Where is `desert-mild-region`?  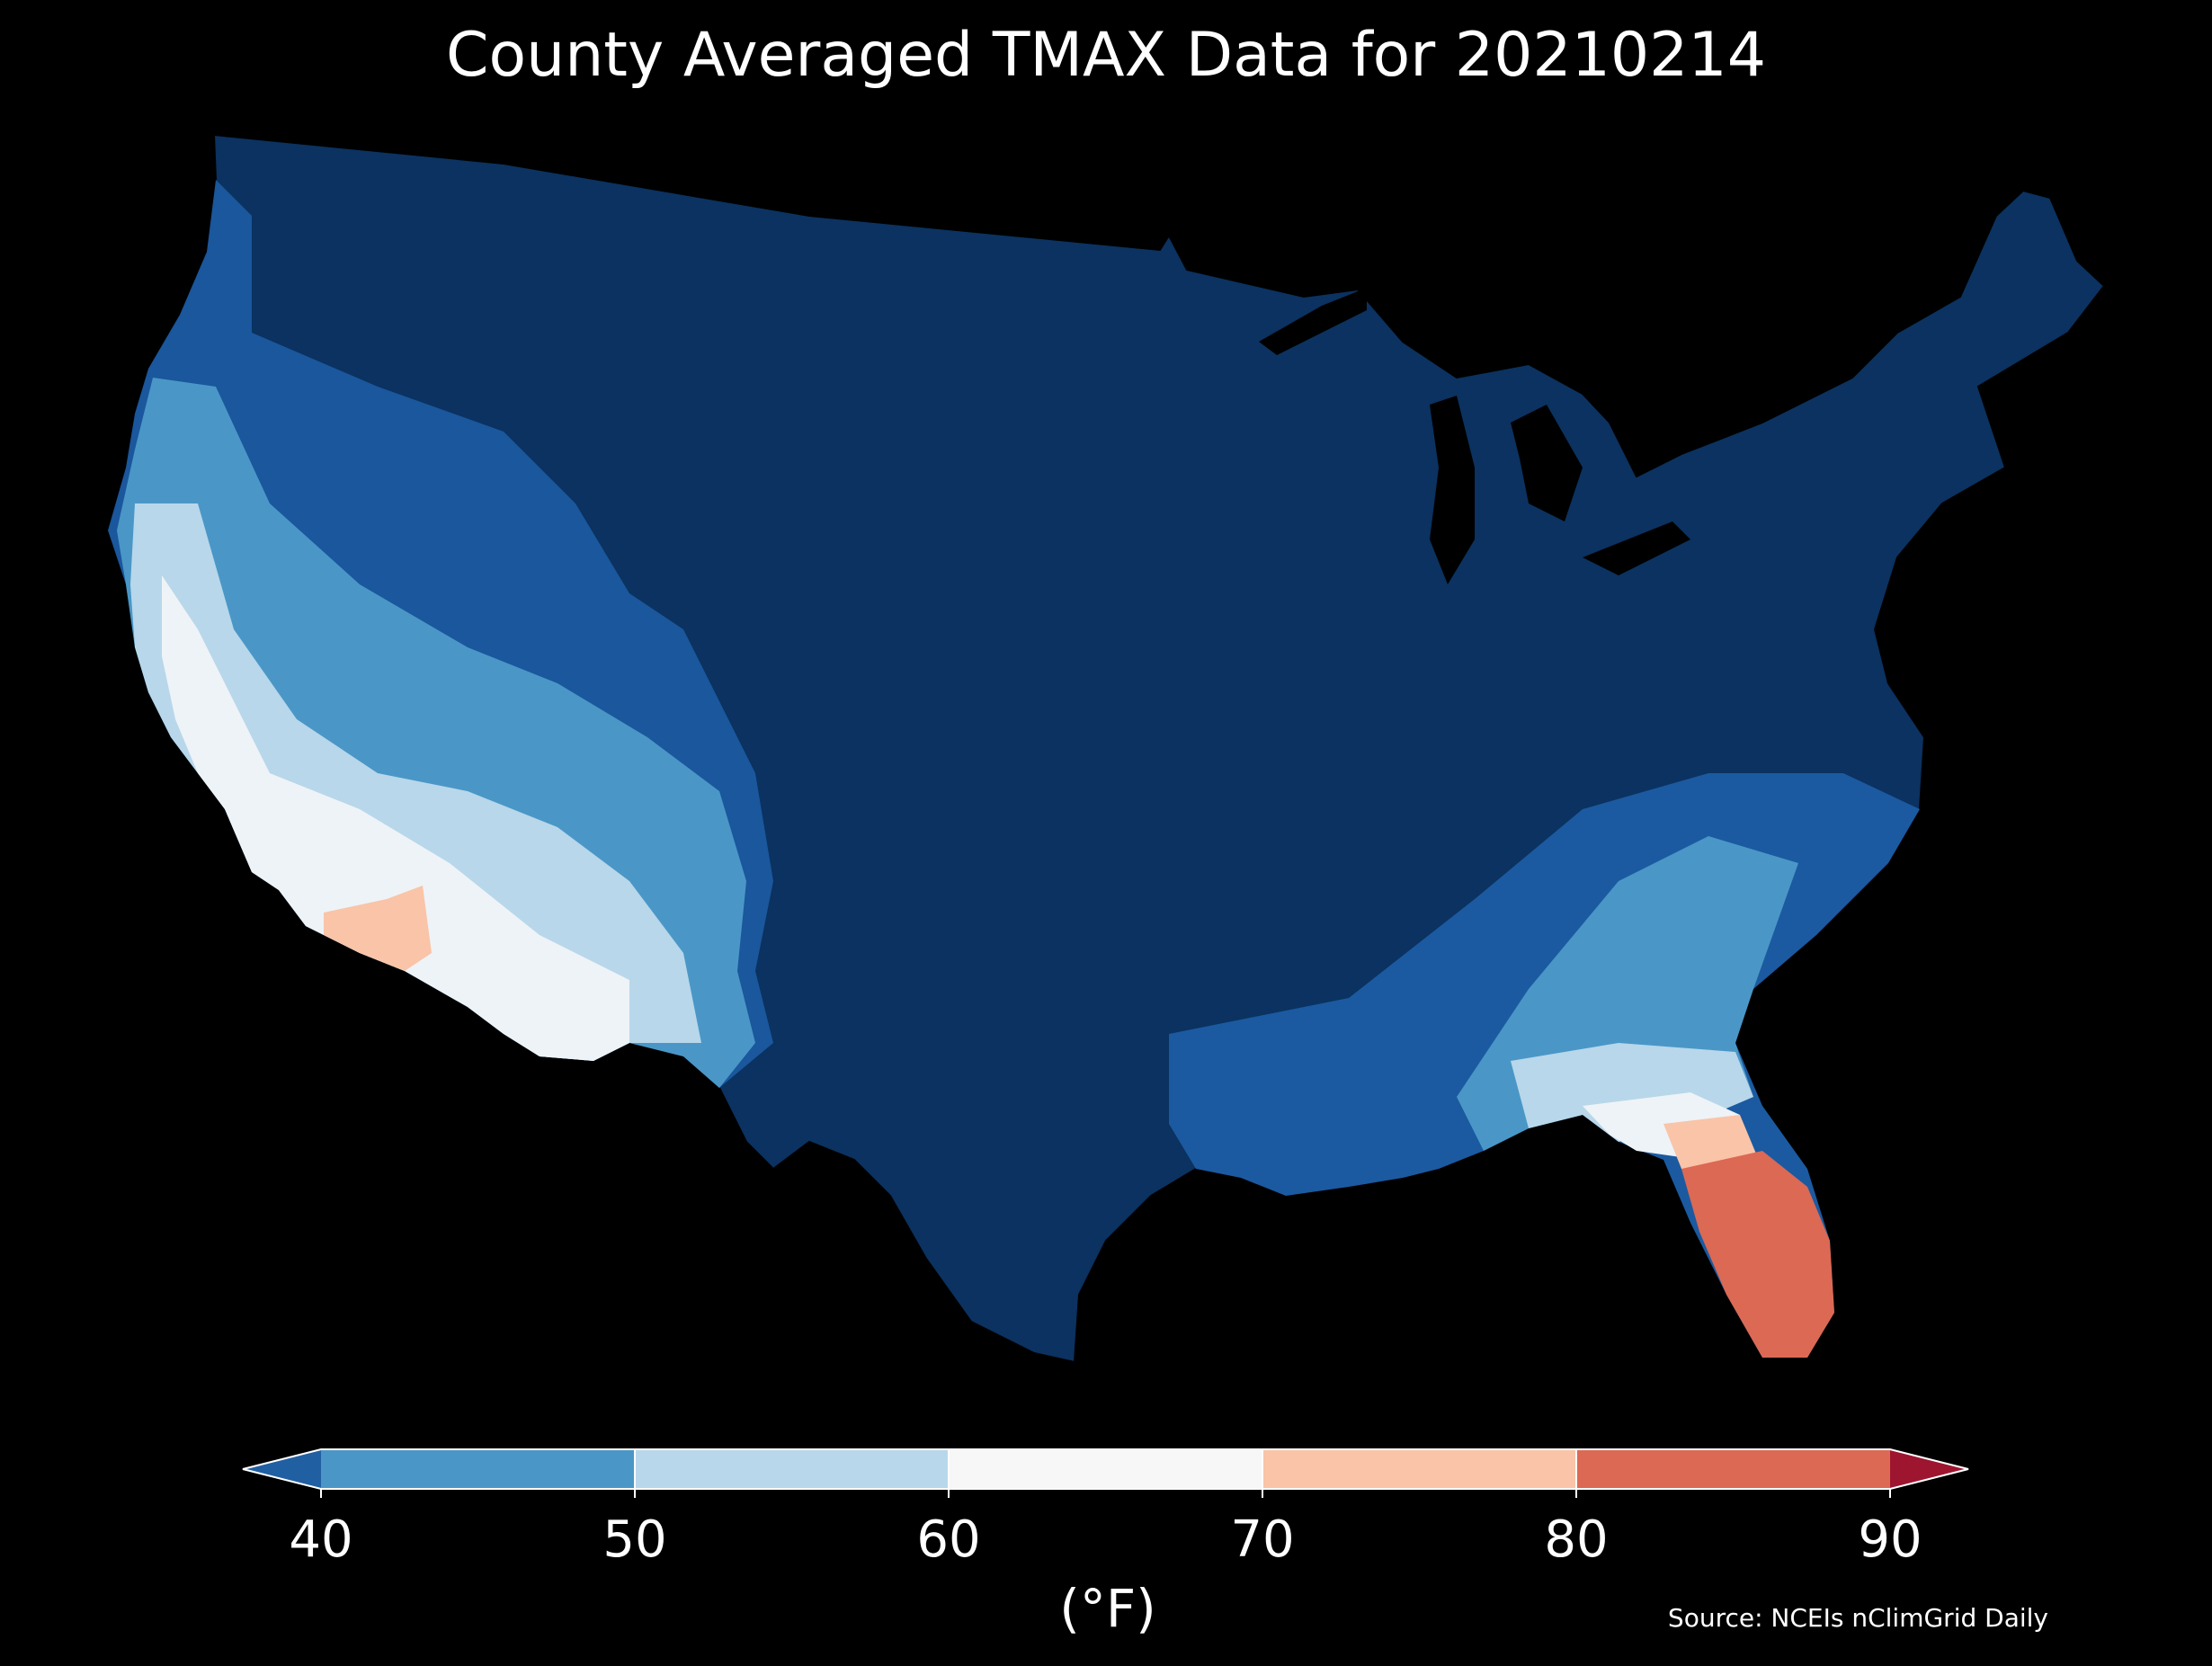 desert-mild-region is located at coordinates (415, 782).